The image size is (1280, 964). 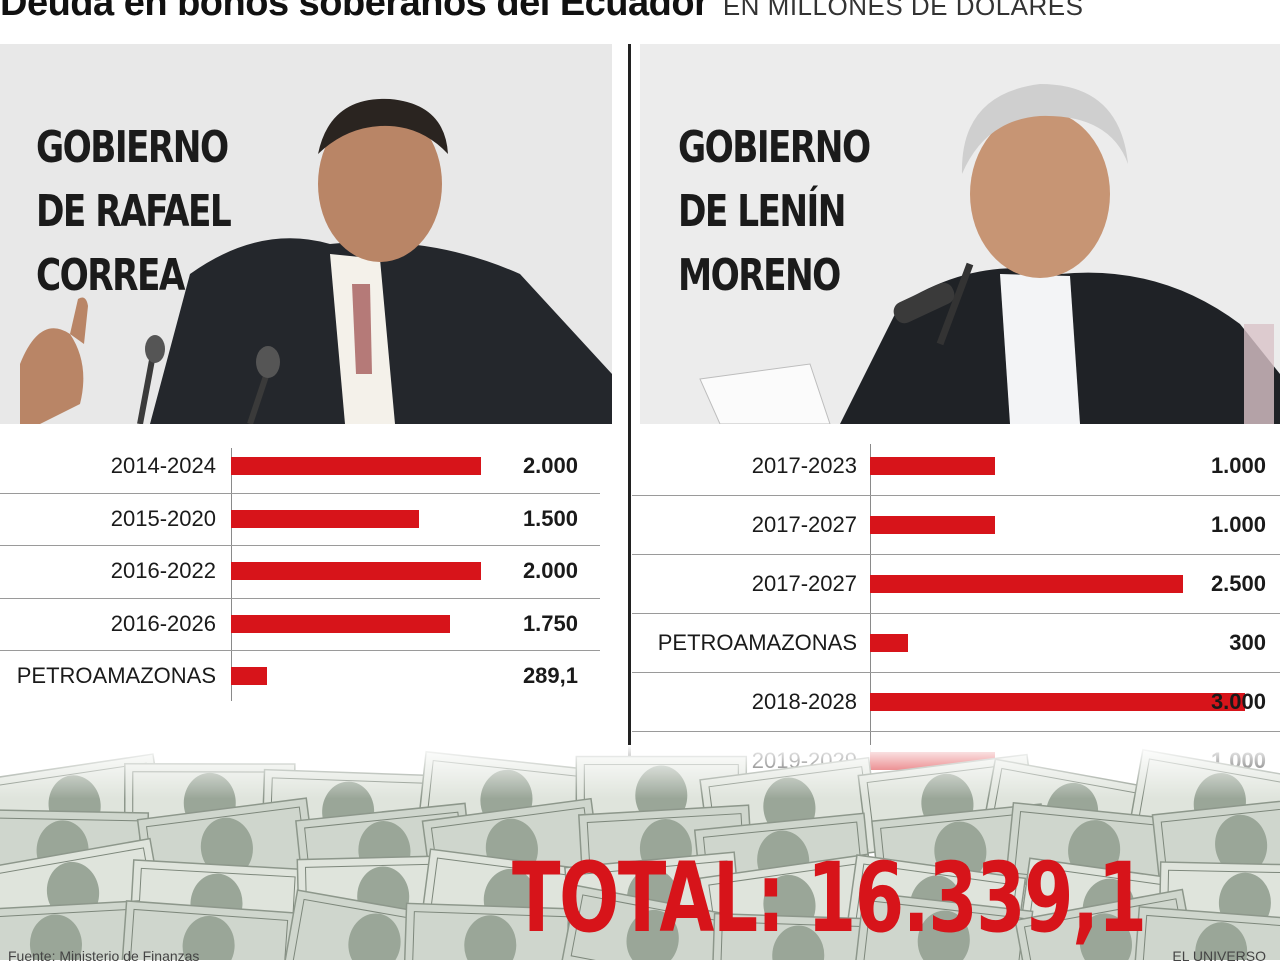 What do you see at coordinates (163, 623) in the screenshot?
I see `category-label: 2016-2026` at bounding box center [163, 623].